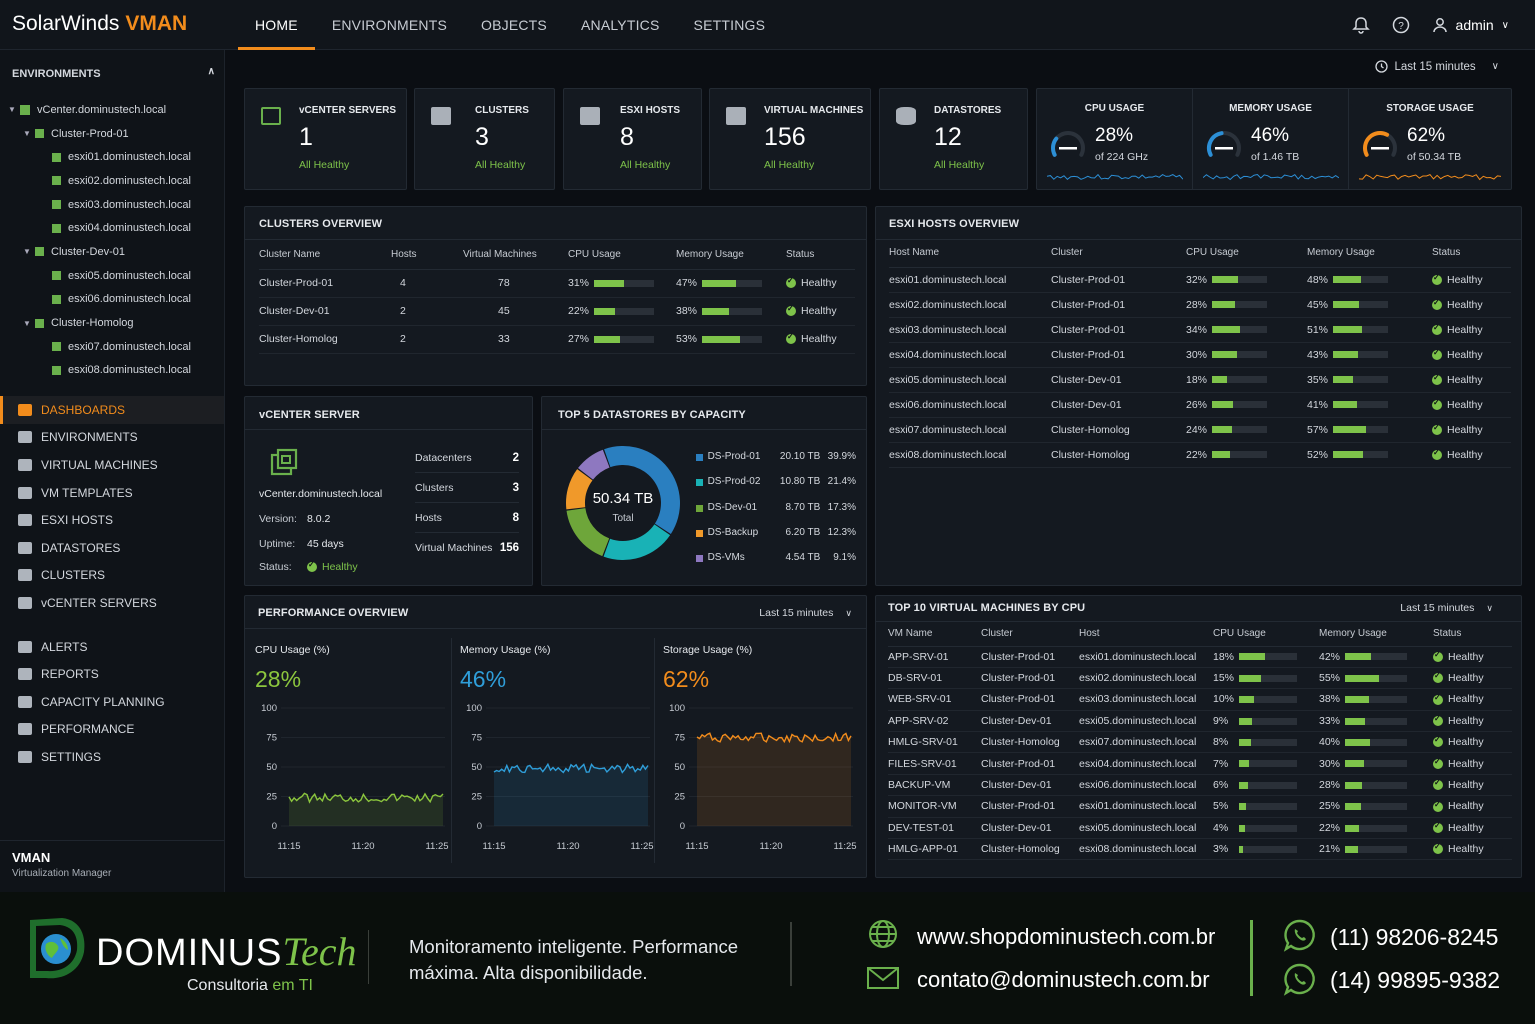 This screenshot has width=1535, height=1024. I want to click on kpi-vcenter-servers: vCENTER SERVERS 1 All Healthy, so click(325, 139).